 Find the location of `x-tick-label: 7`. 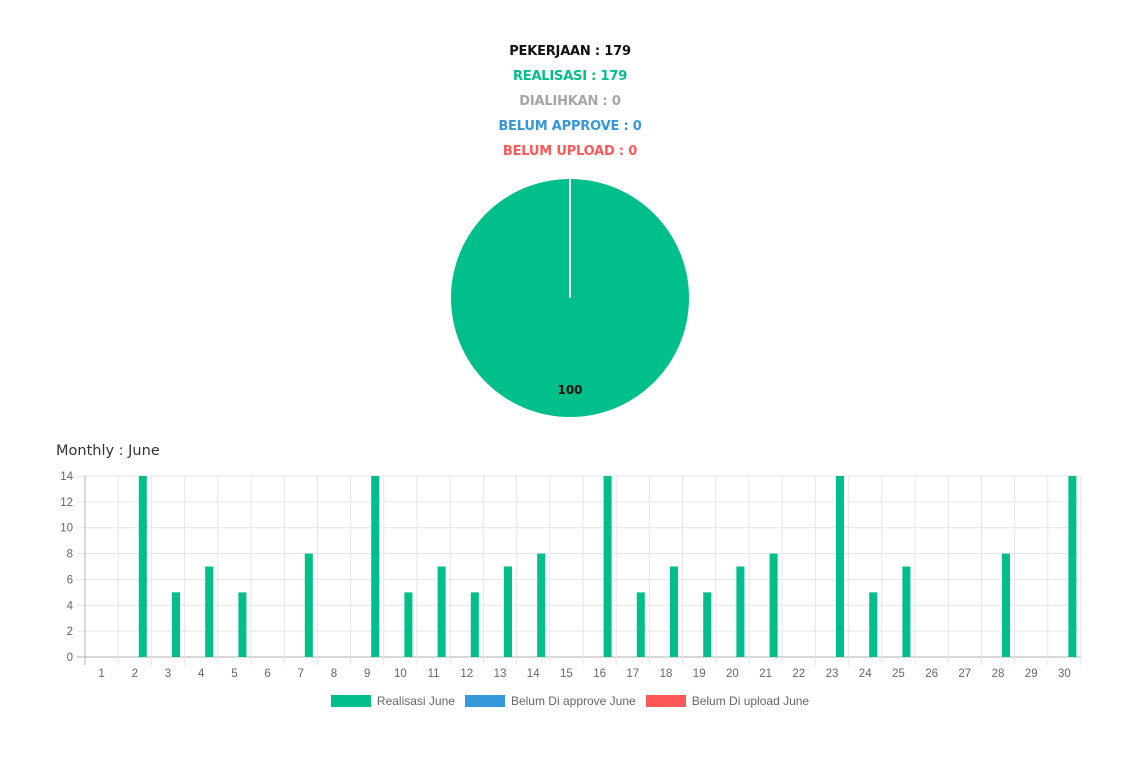

x-tick-label: 7 is located at coordinates (301, 674).